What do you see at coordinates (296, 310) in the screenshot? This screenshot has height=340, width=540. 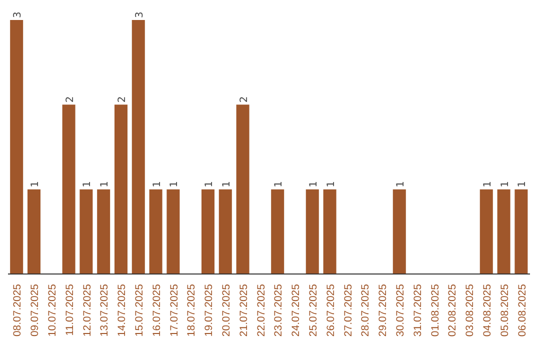 I see `x-tick-label: 24.07.2025` at bounding box center [296, 310].